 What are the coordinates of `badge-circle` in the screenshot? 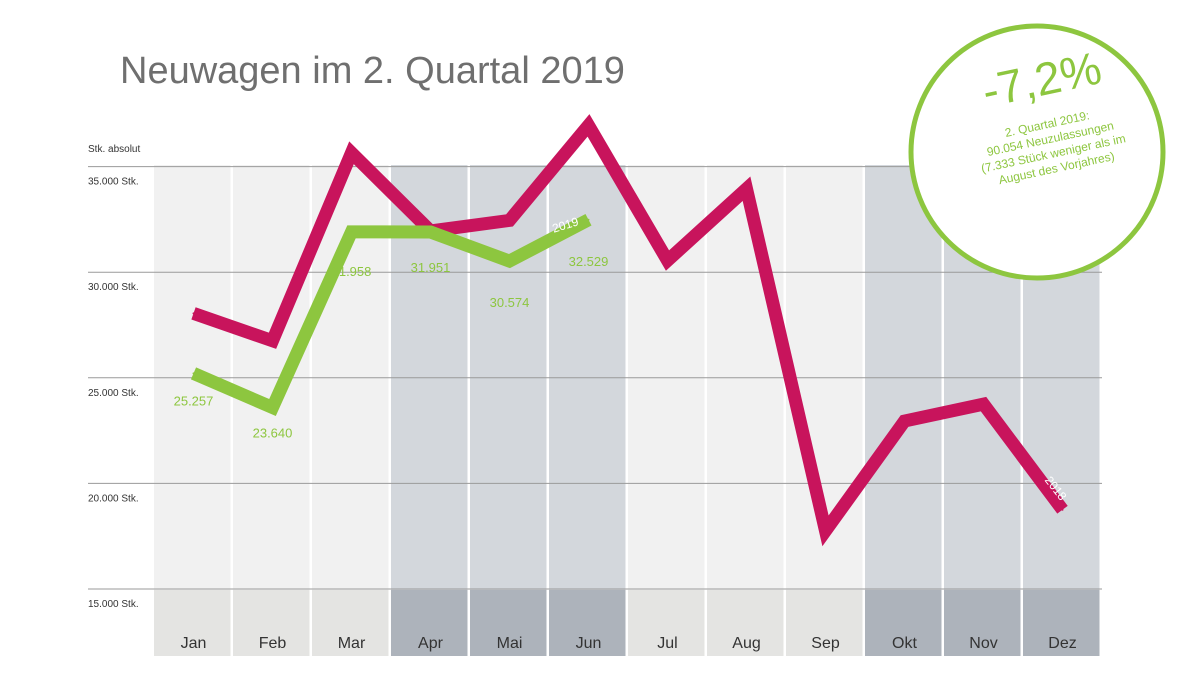 It's located at (1037, 152).